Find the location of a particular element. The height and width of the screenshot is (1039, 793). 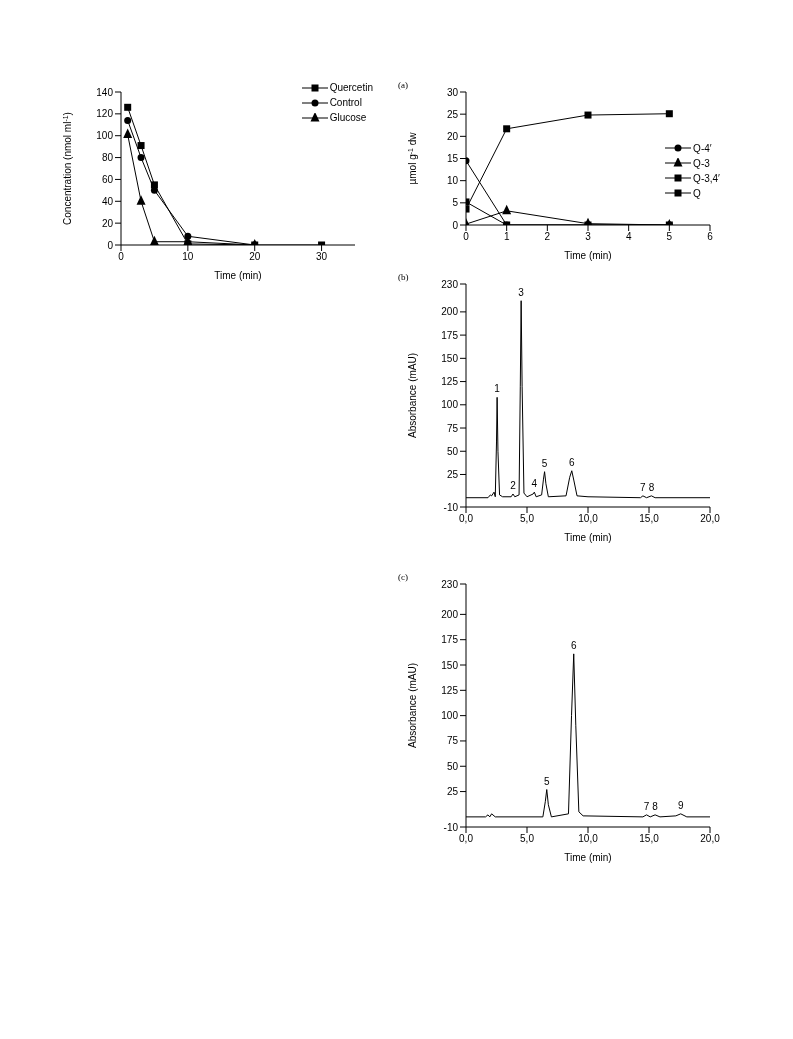

x-tick-label: 30 is located at coordinates (322, 257).